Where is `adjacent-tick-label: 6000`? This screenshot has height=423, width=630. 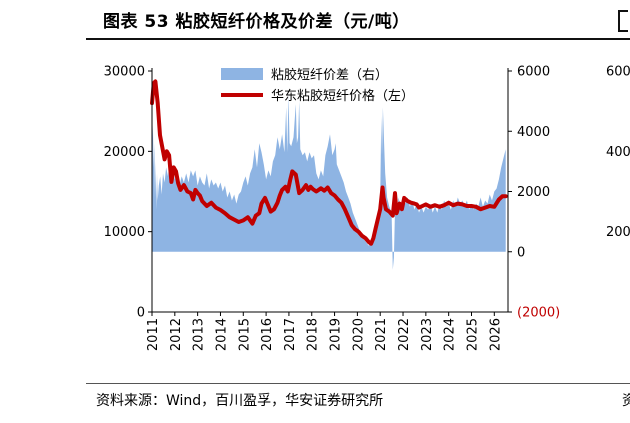
adjacent-tick-label: 6000 is located at coordinates (618, 72).